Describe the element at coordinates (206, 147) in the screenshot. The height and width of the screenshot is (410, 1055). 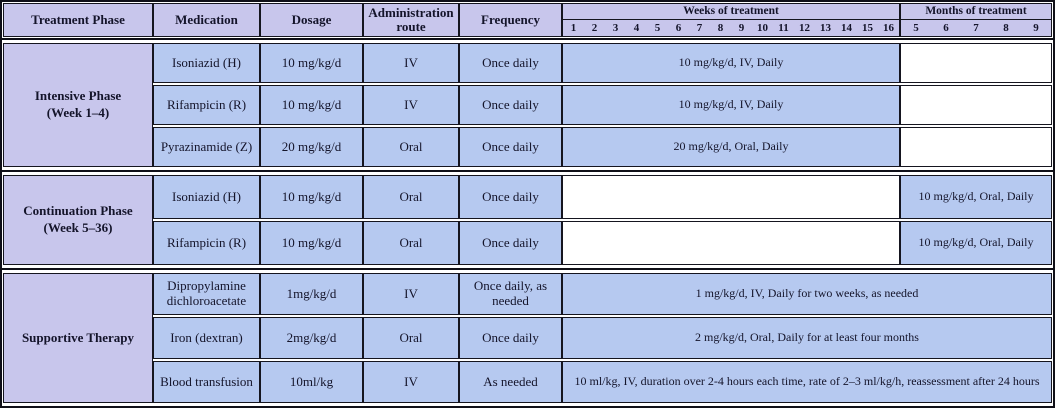
I see `medication-cell: Pyrazinamide (Z)` at that location.